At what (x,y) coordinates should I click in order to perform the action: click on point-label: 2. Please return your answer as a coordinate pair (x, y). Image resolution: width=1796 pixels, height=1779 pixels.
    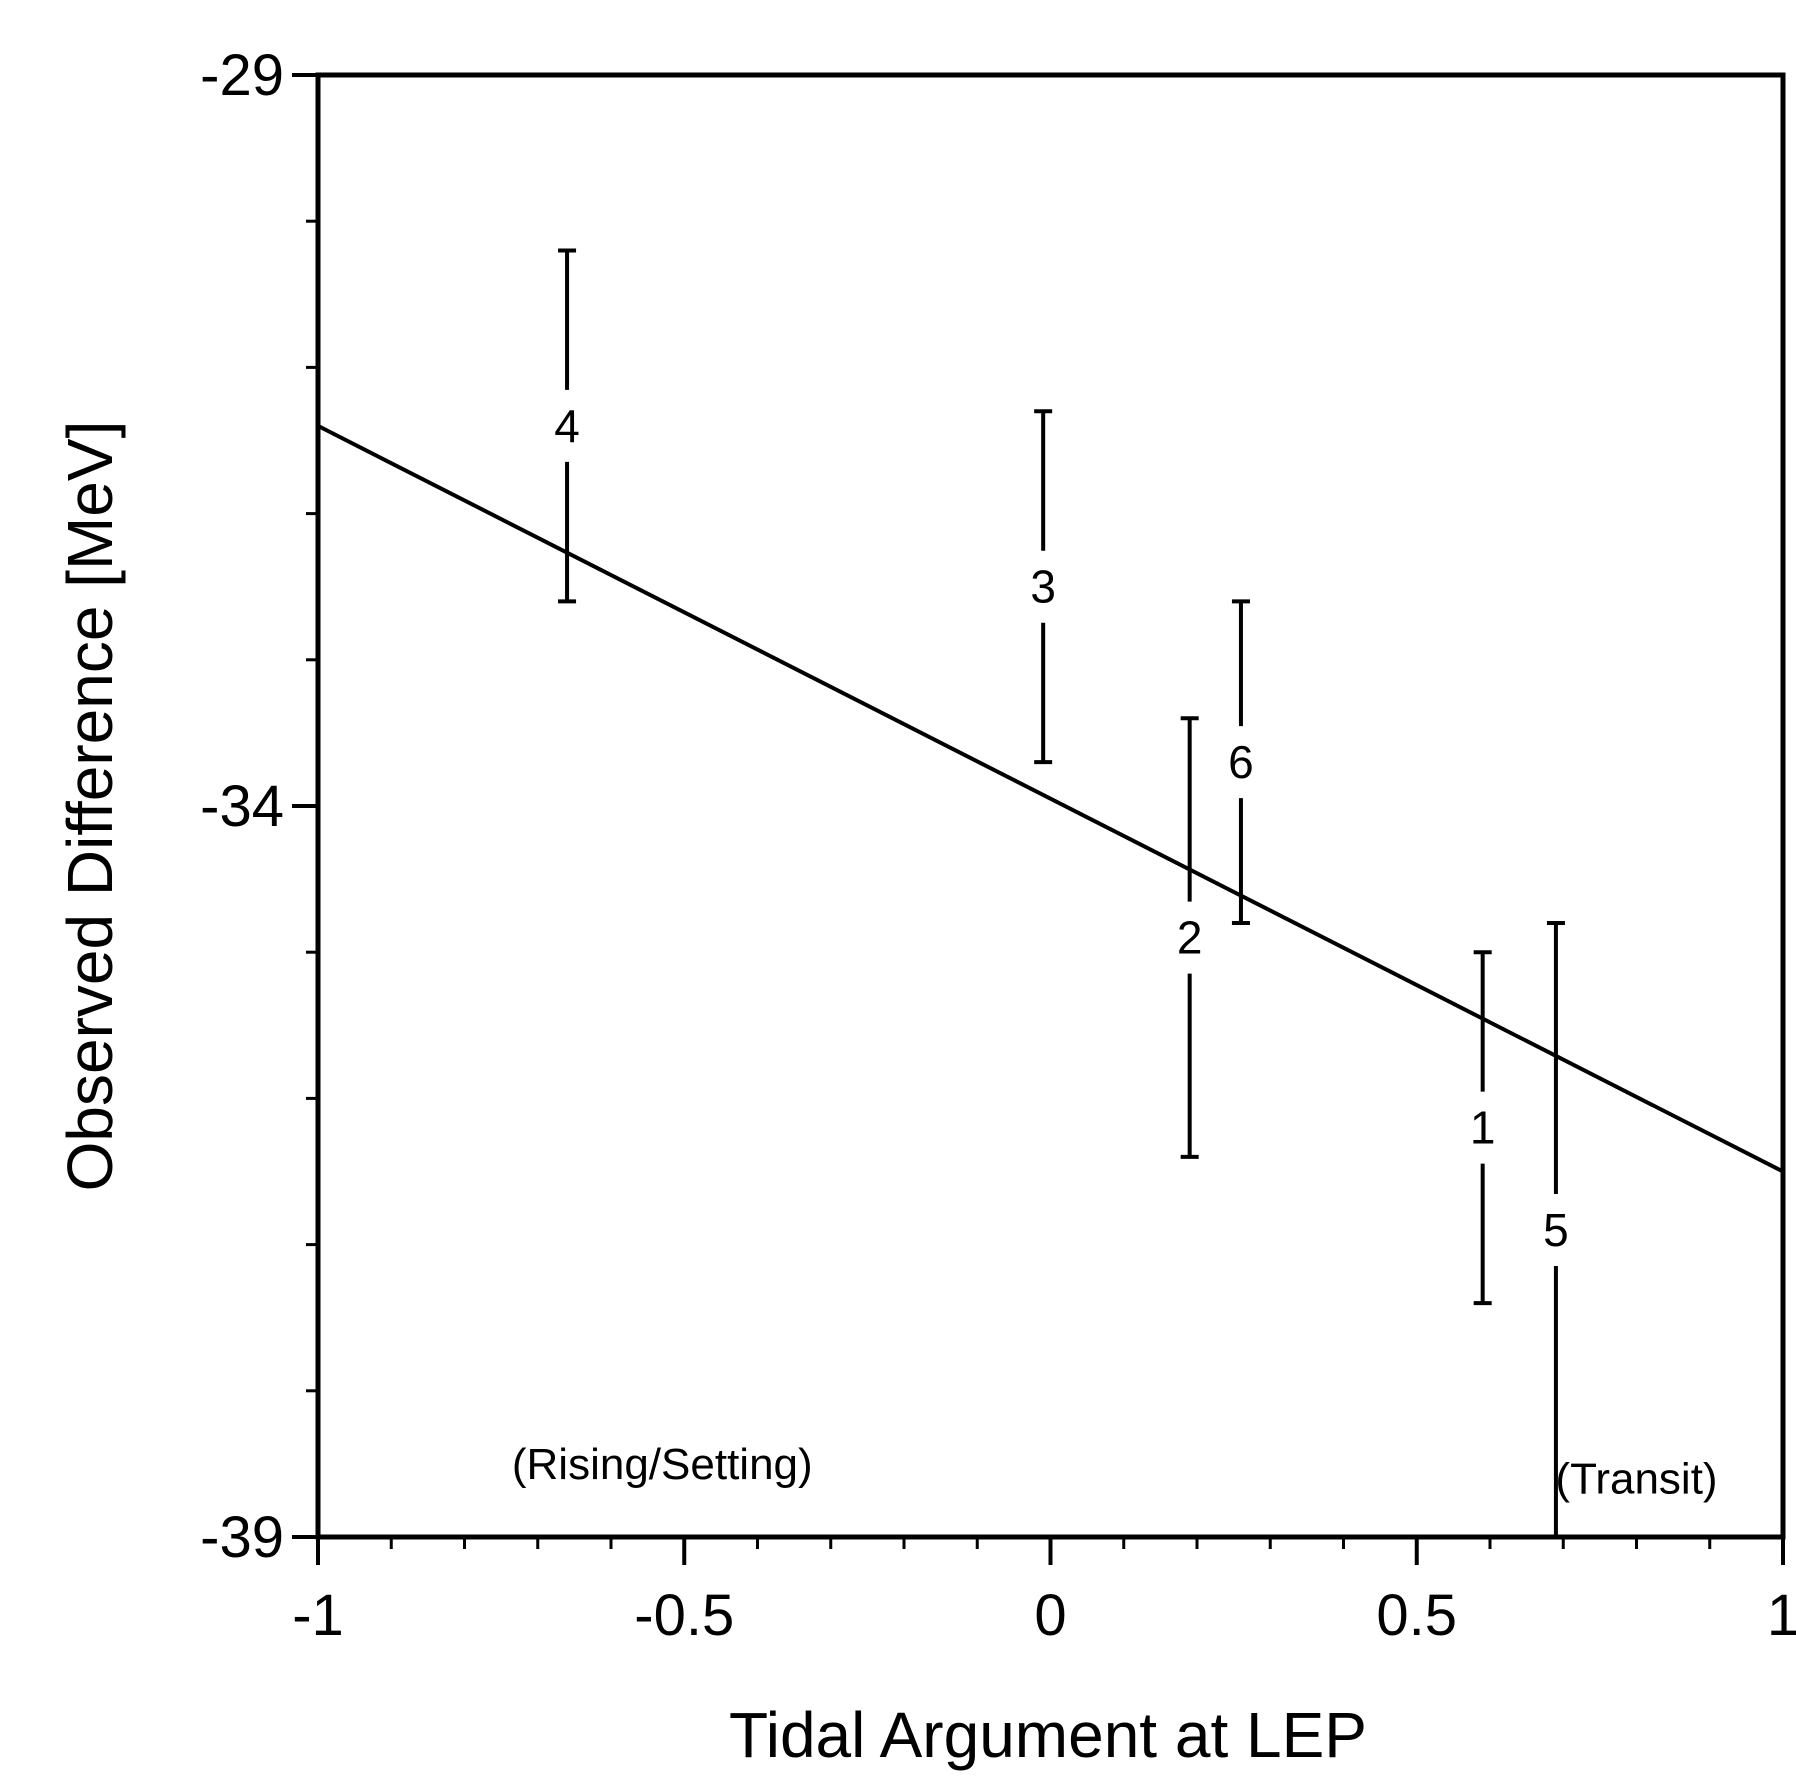
    Looking at the image, I should click on (1190, 938).